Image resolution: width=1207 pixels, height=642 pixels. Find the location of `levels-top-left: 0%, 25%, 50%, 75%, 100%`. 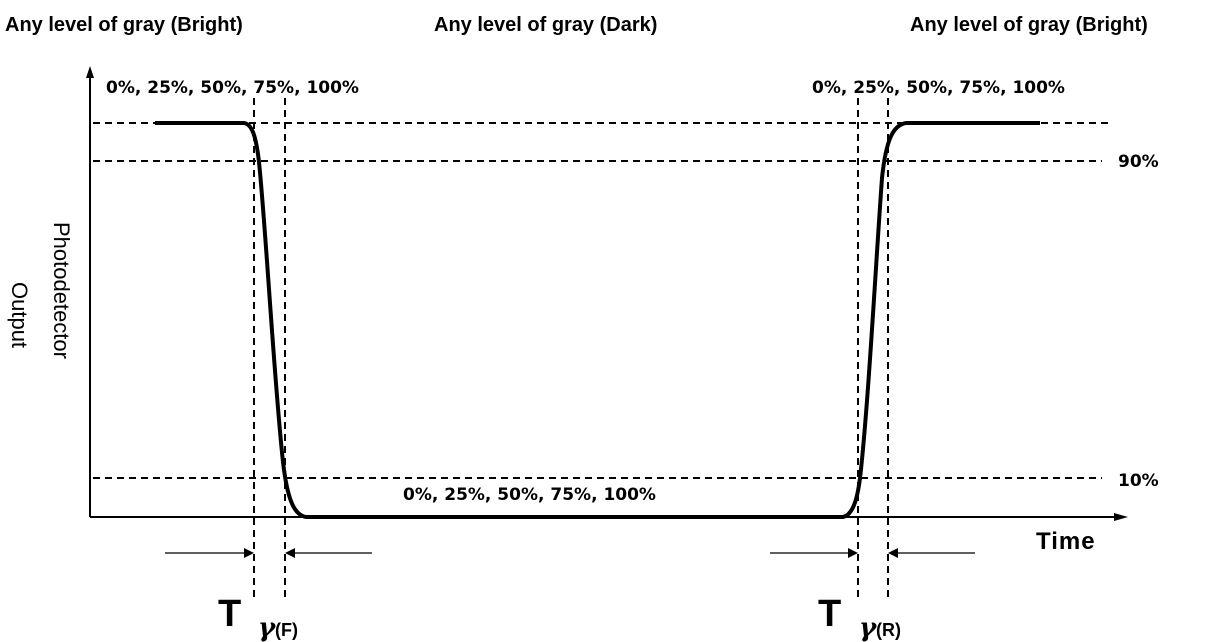

levels-top-left: 0%, 25%, 50%, 75%, 100% is located at coordinates (232, 88).